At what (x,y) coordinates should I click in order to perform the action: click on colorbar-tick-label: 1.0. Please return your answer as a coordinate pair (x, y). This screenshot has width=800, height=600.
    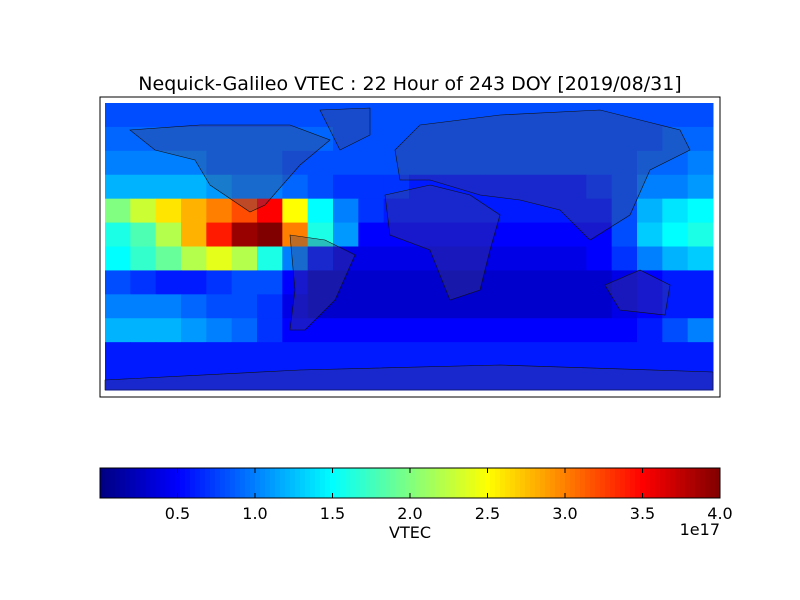
    Looking at the image, I should click on (254, 513).